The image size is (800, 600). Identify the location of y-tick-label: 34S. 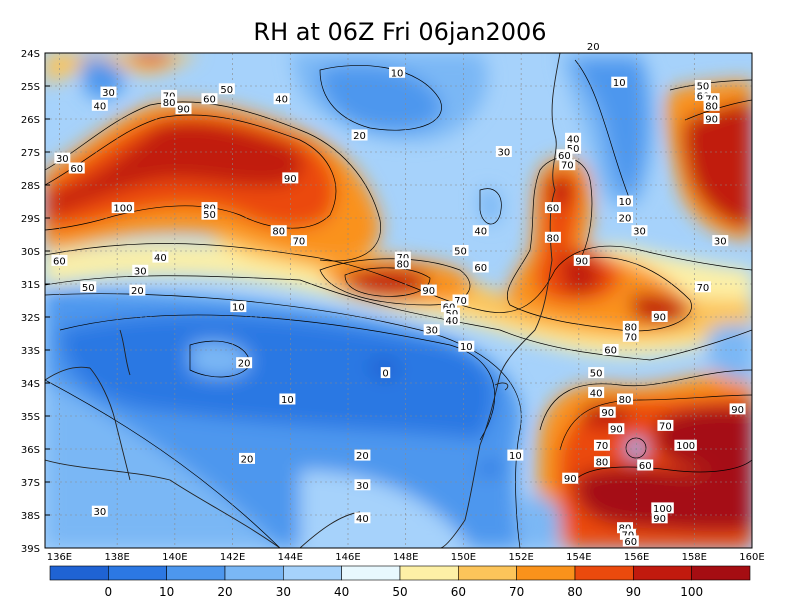
(30, 384).